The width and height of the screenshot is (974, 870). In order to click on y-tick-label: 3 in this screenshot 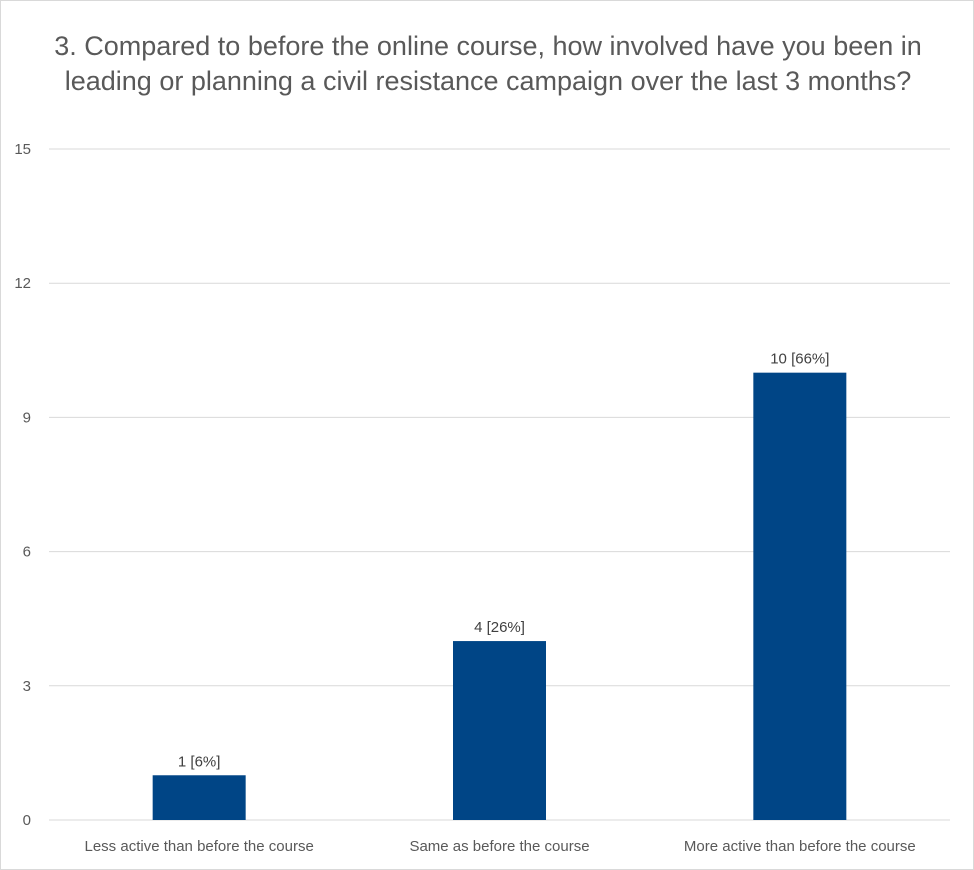, I will do `click(27, 686)`.